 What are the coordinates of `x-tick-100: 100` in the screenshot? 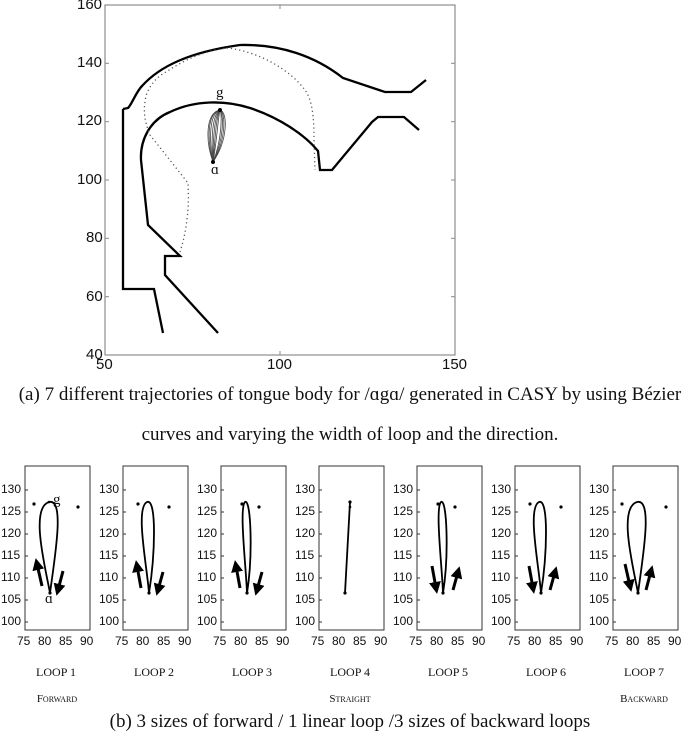 It's located at (280, 364).